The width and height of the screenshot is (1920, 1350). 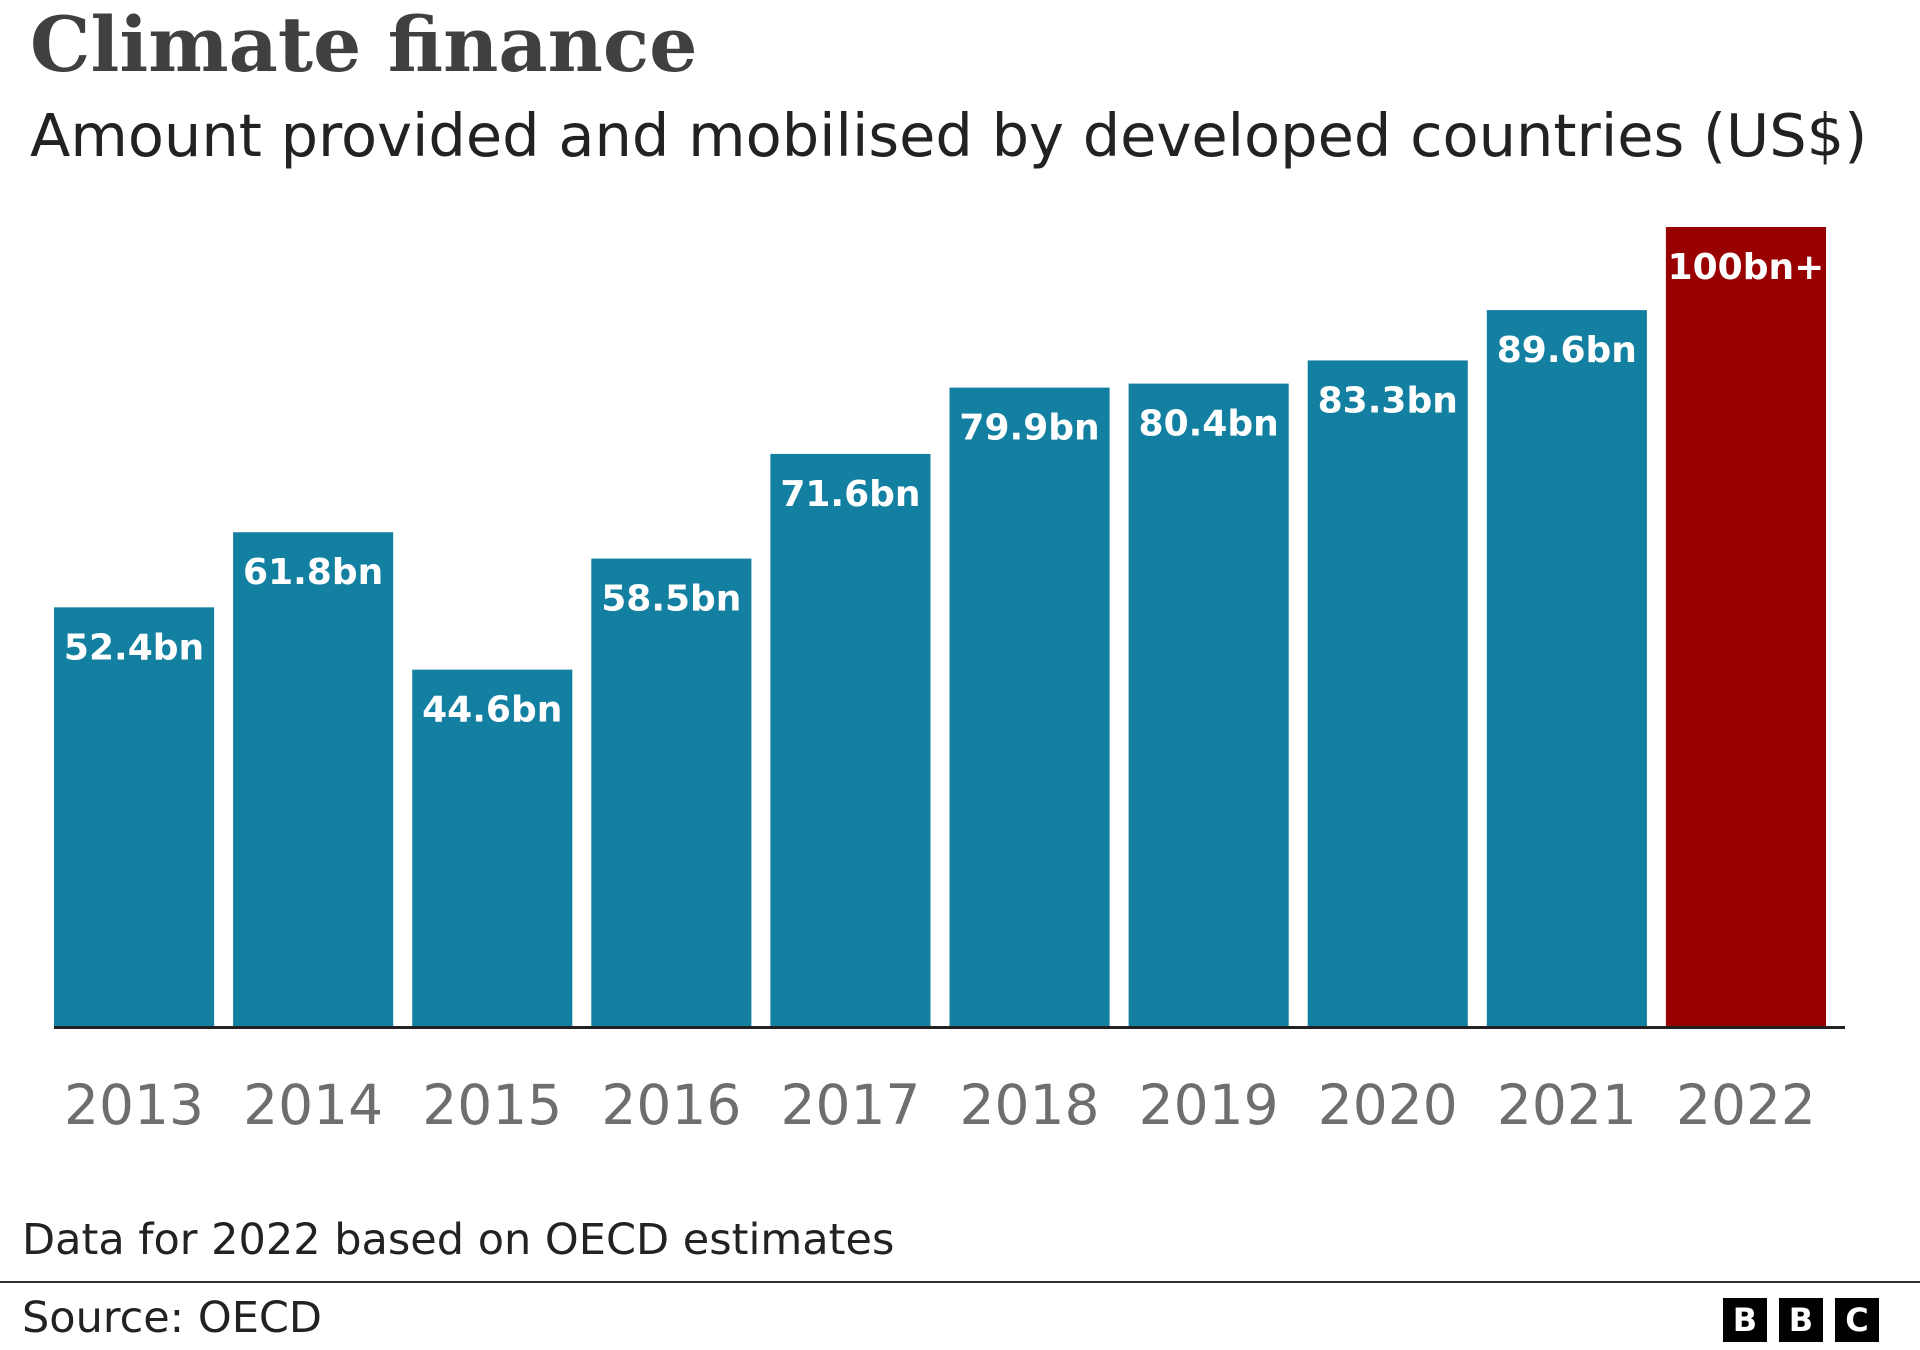 What do you see at coordinates (364, 44) in the screenshot?
I see `chart-title: Climate finance` at bounding box center [364, 44].